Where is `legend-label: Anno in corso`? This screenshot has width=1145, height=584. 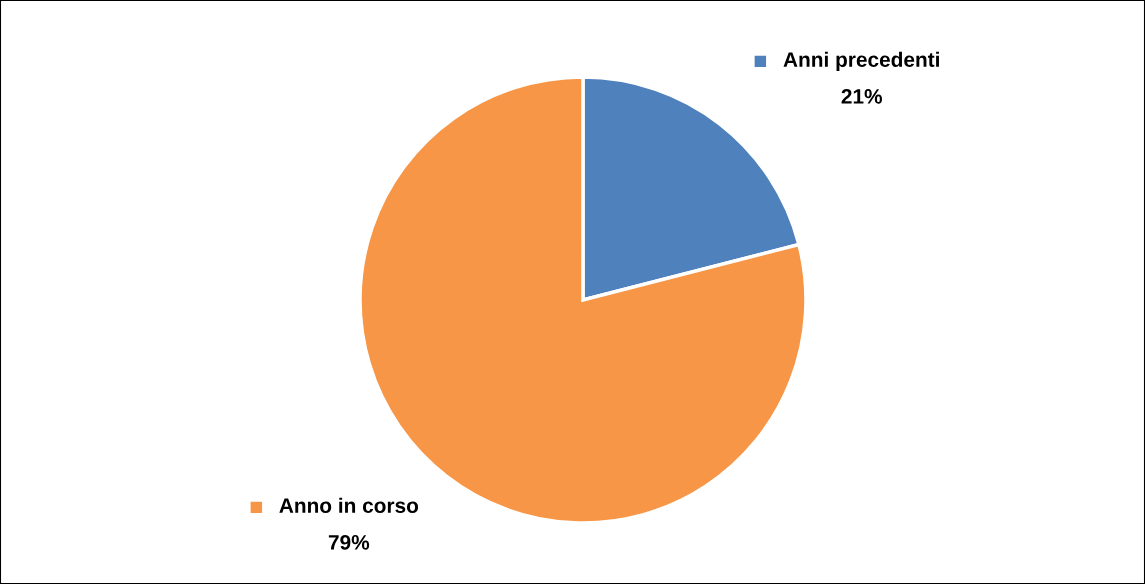
legend-label: Anno in corso is located at coordinates (349, 505).